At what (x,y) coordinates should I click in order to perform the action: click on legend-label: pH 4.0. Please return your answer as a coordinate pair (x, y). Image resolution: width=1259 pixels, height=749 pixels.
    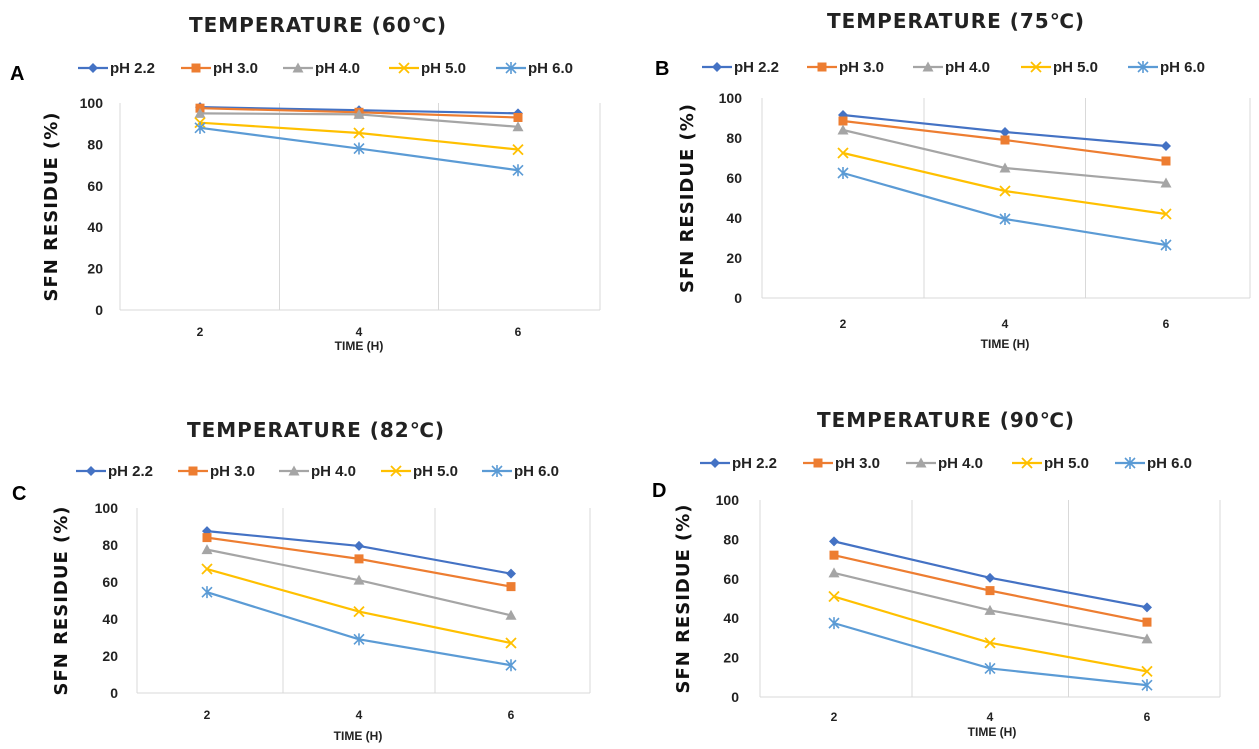
    Looking at the image, I should click on (967, 67).